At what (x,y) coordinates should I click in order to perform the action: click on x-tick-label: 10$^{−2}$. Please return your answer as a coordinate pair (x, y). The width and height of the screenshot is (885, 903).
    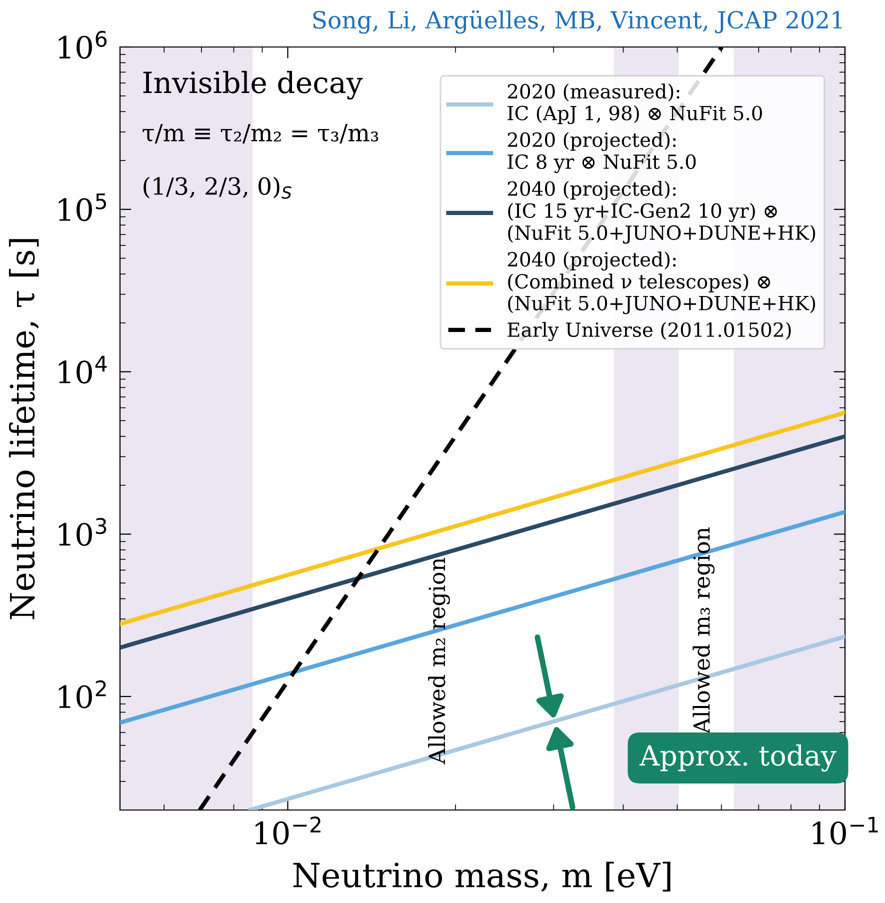
    Looking at the image, I should click on (288, 830).